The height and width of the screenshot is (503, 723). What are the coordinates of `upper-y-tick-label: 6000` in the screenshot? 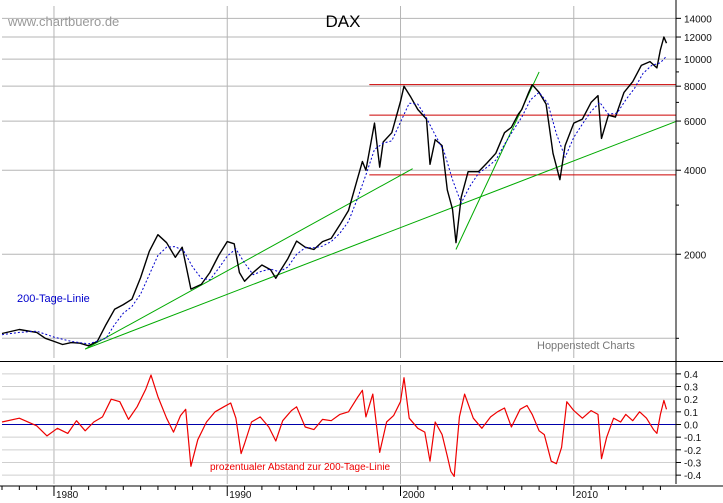 It's located at (695, 122).